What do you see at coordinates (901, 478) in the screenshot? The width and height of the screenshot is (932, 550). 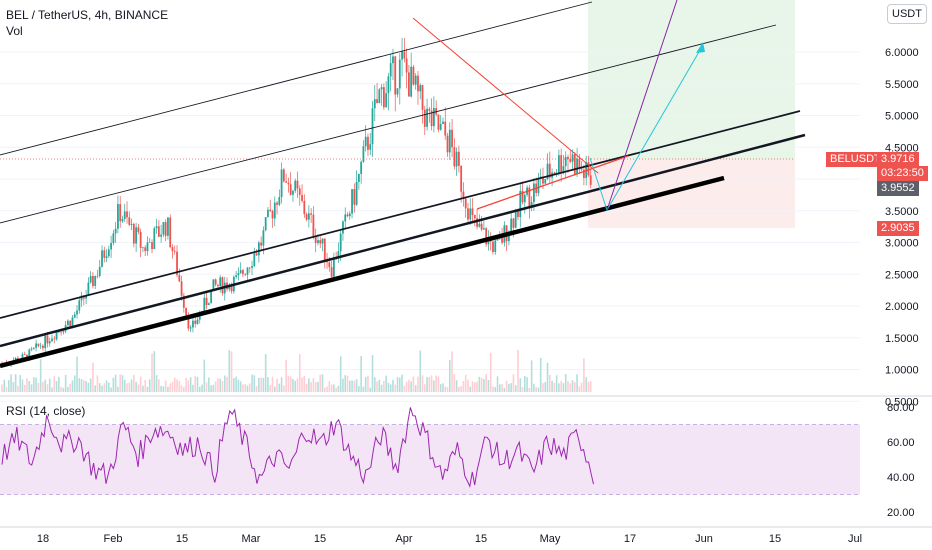 I see `rsi-tick-label: 40.00` at bounding box center [901, 478].